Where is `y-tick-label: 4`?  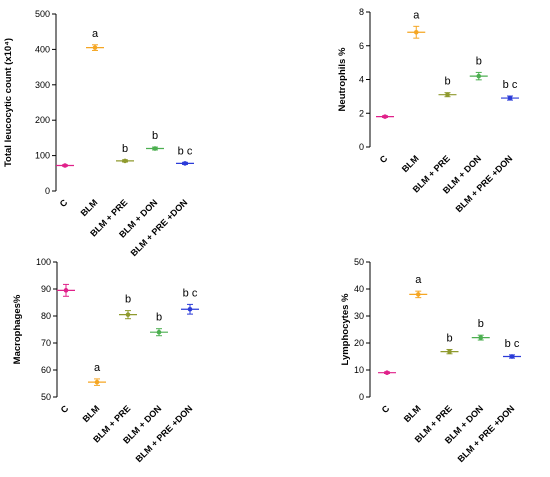 y-tick-label: 4 is located at coordinates (361, 80).